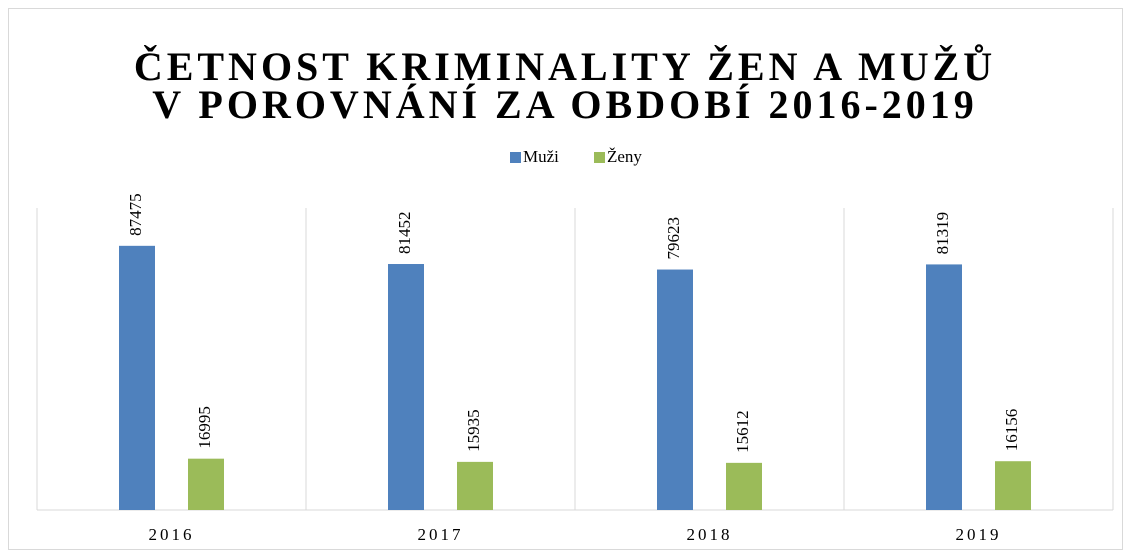 This screenshot has width=1131, height=557. What do you see at coordinates (624, 156) in the screenshot?
I see `legend-label: Ženy` at bounding box center [624, 156].